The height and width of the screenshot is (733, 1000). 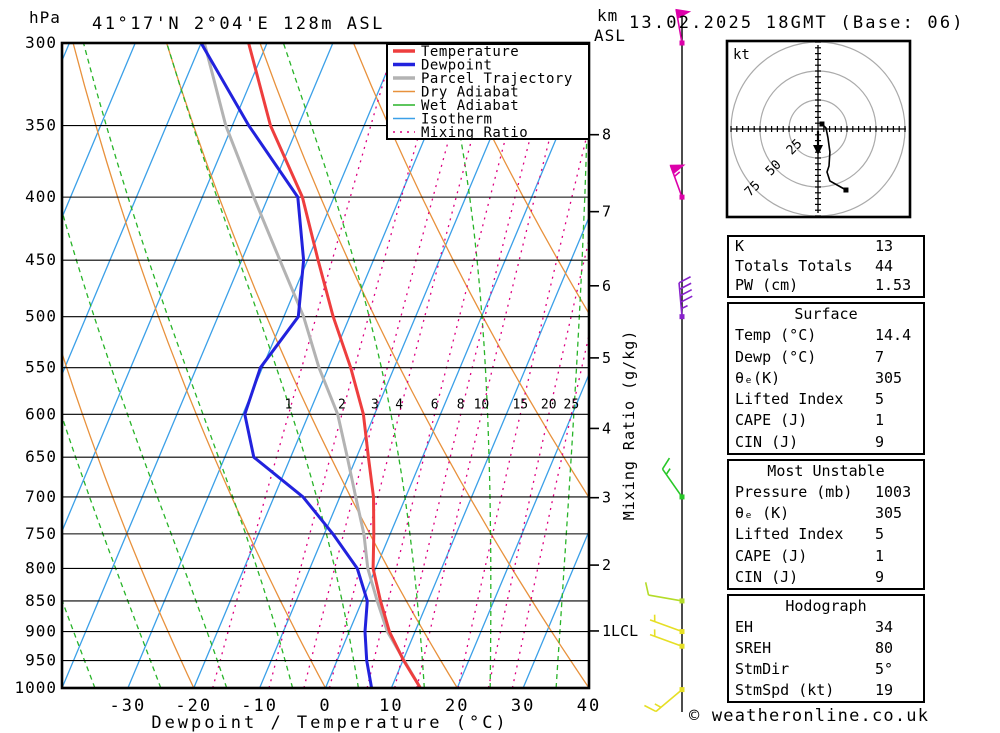 What do you see at coordinates (880, 441) in the screenshot?
I see `stat-value: 9` at bounding box center [880, 441].